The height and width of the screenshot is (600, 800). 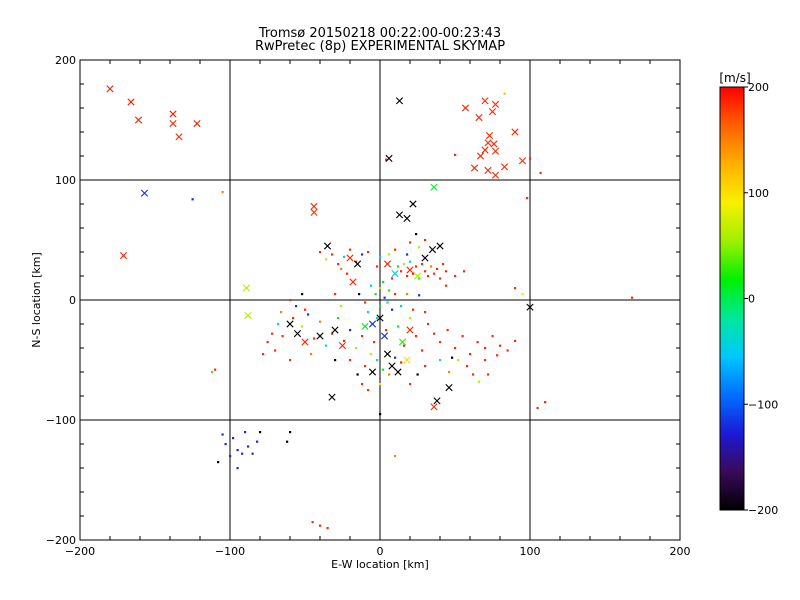 What do you see at coordinates (230, 551) in the screenshot?
I see `x-tick-label: −100` at bounding box center [230, 551].